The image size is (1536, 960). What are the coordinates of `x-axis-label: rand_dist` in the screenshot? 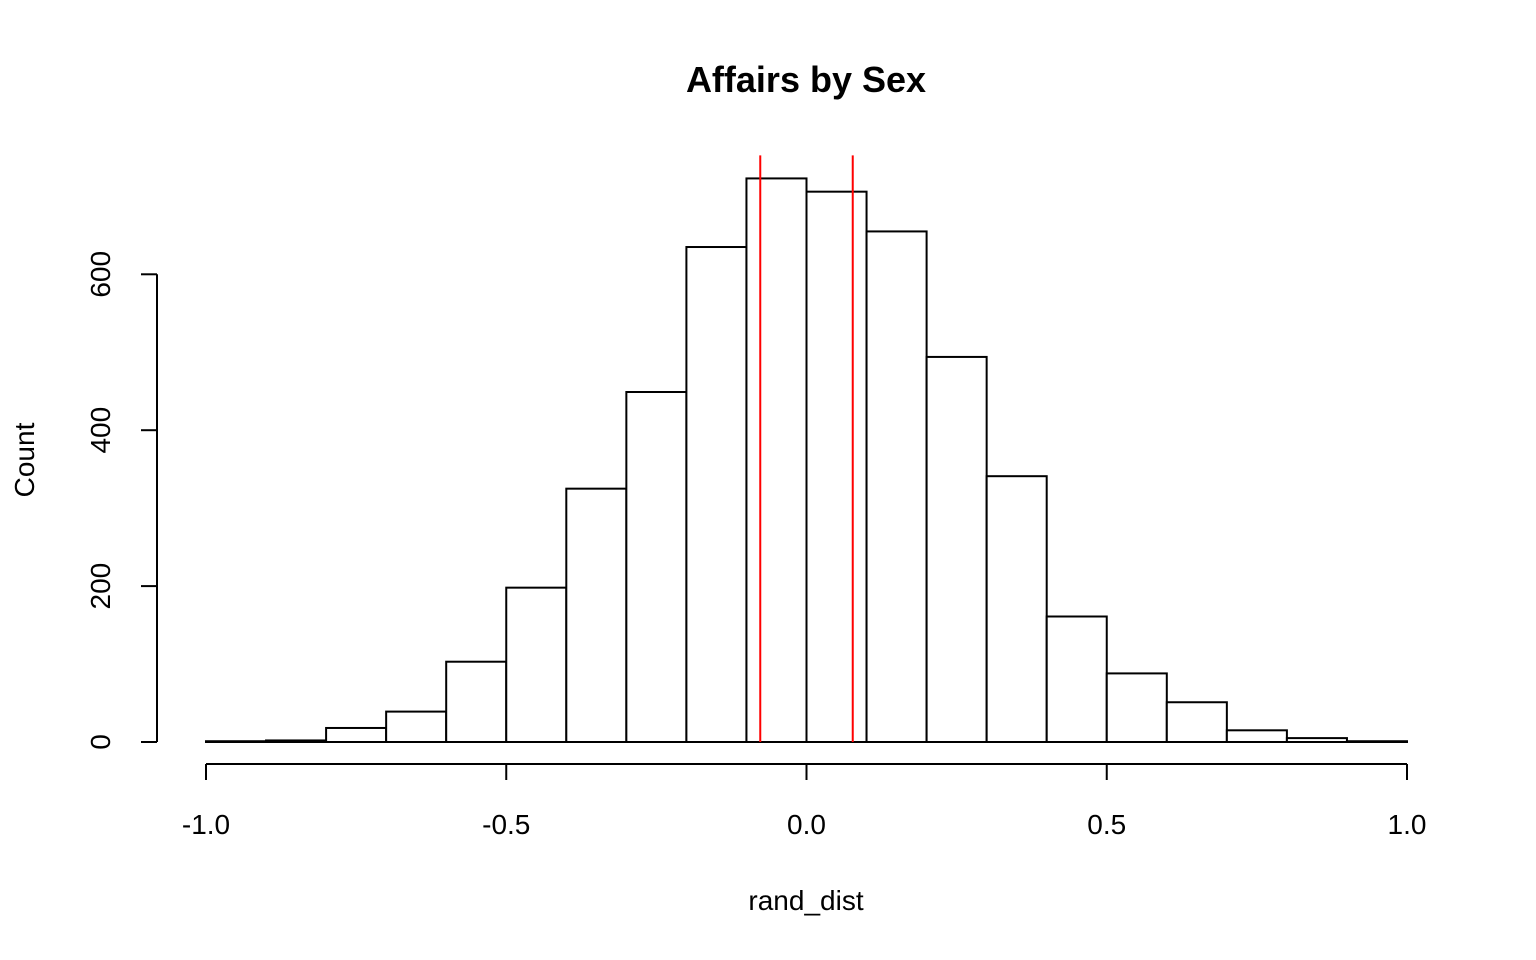 It's located at (805, 900).